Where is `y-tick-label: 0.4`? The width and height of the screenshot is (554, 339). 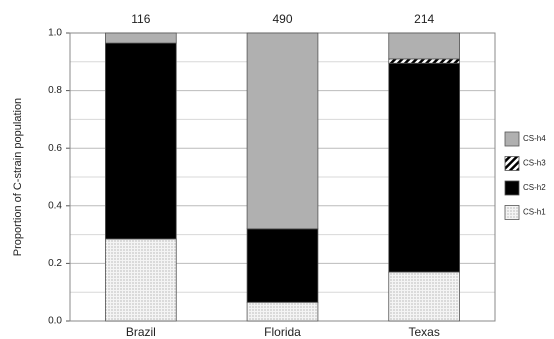 y-tick-label: 0.4 is located at coordinates (55, 205).